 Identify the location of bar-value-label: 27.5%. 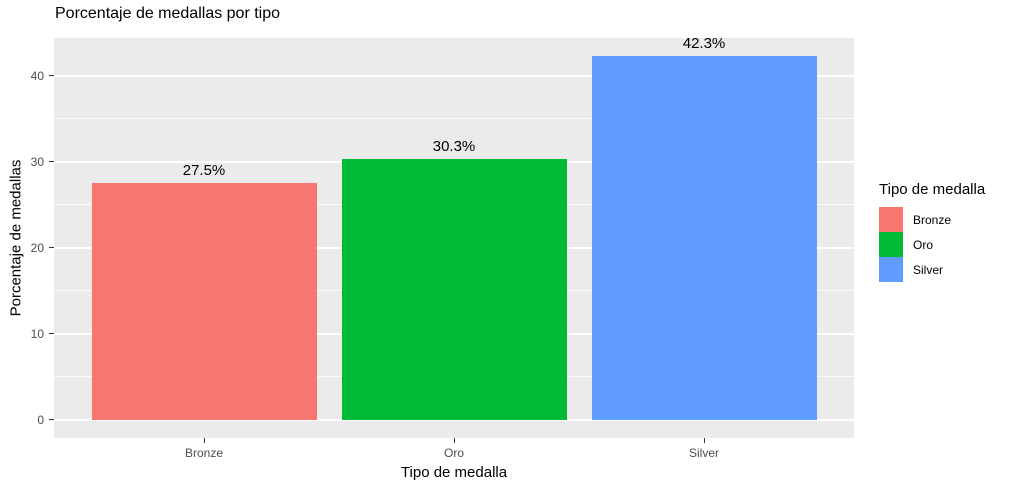
(204, 171).